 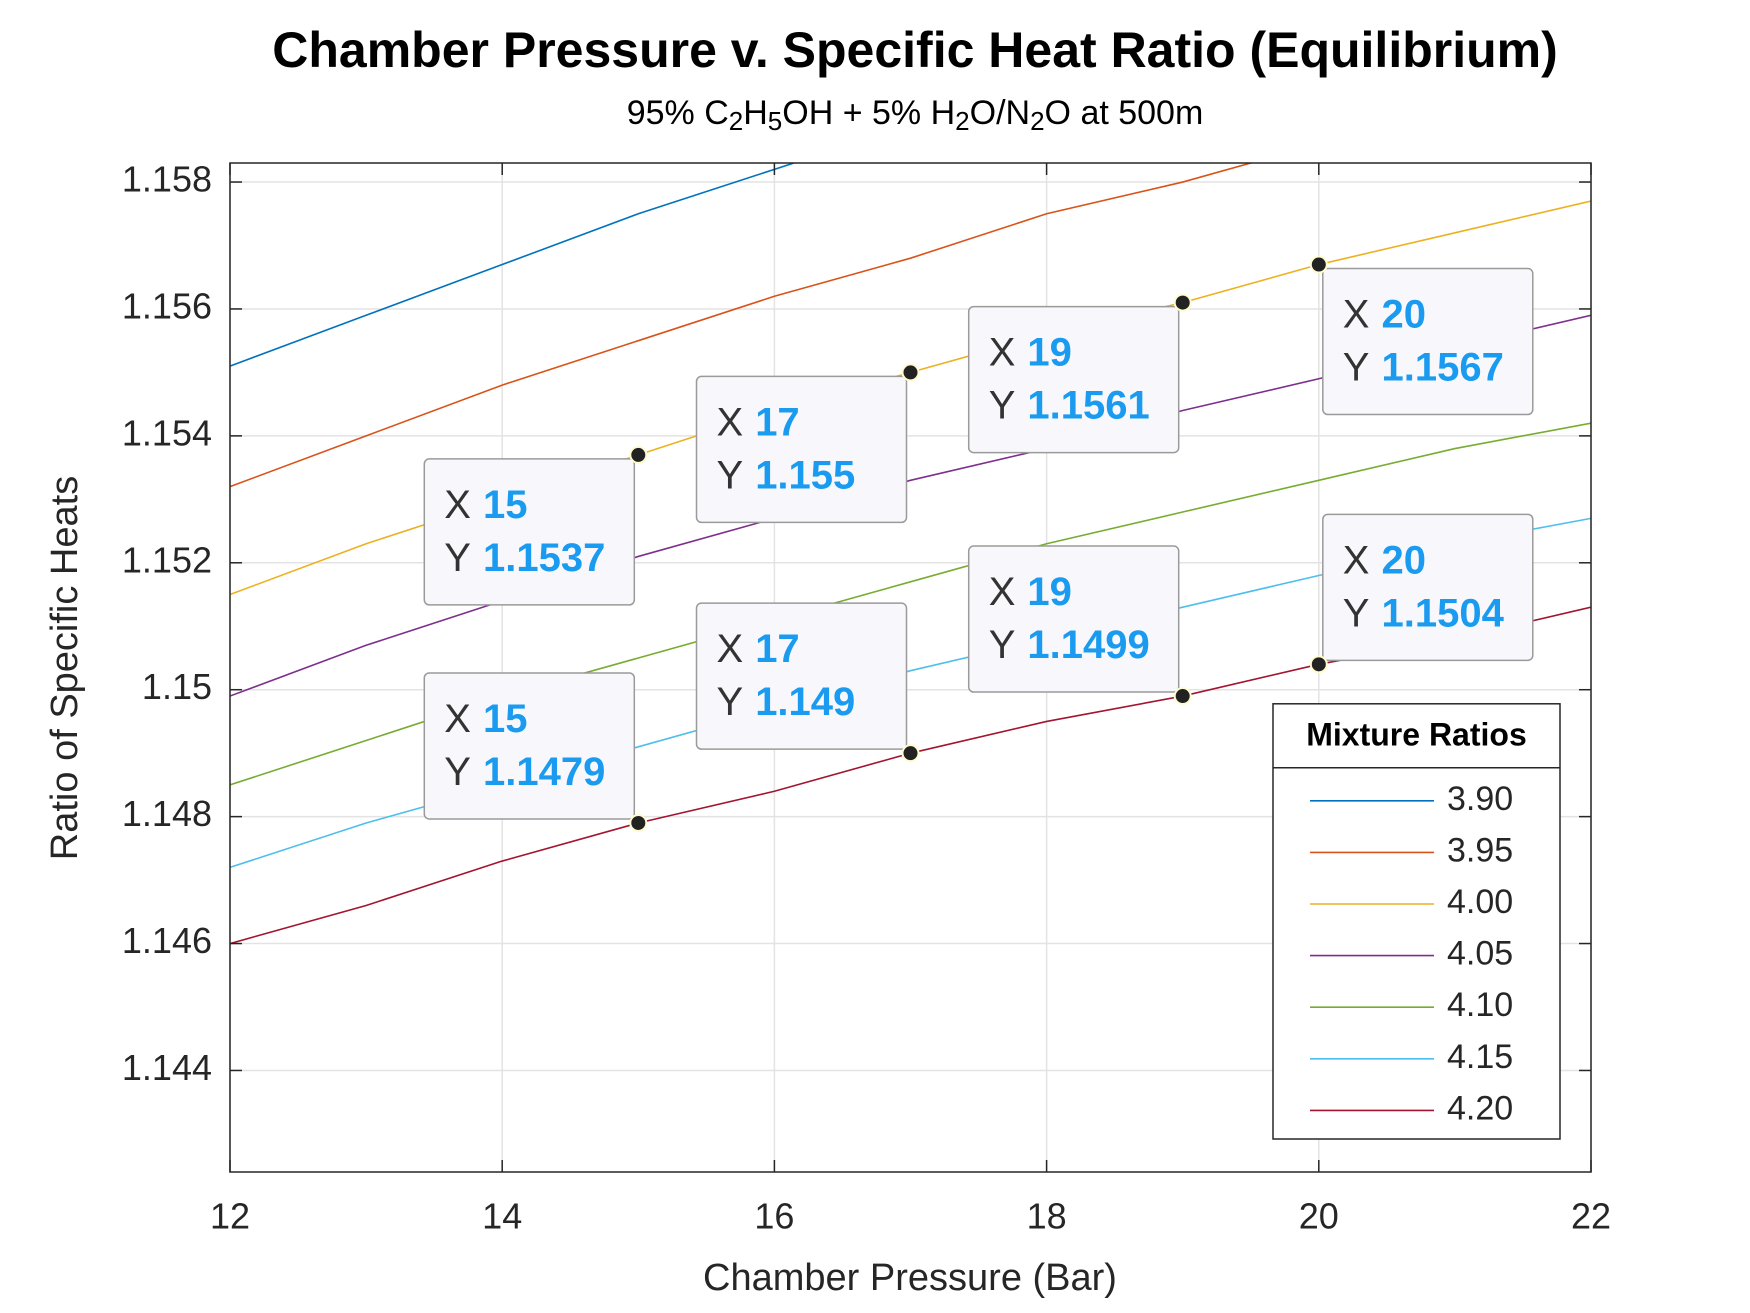 What do you see at coordinates (1480, 850) in the screenshot?
I see `legend-label: 3.95` at bounding box center [1480, 850].